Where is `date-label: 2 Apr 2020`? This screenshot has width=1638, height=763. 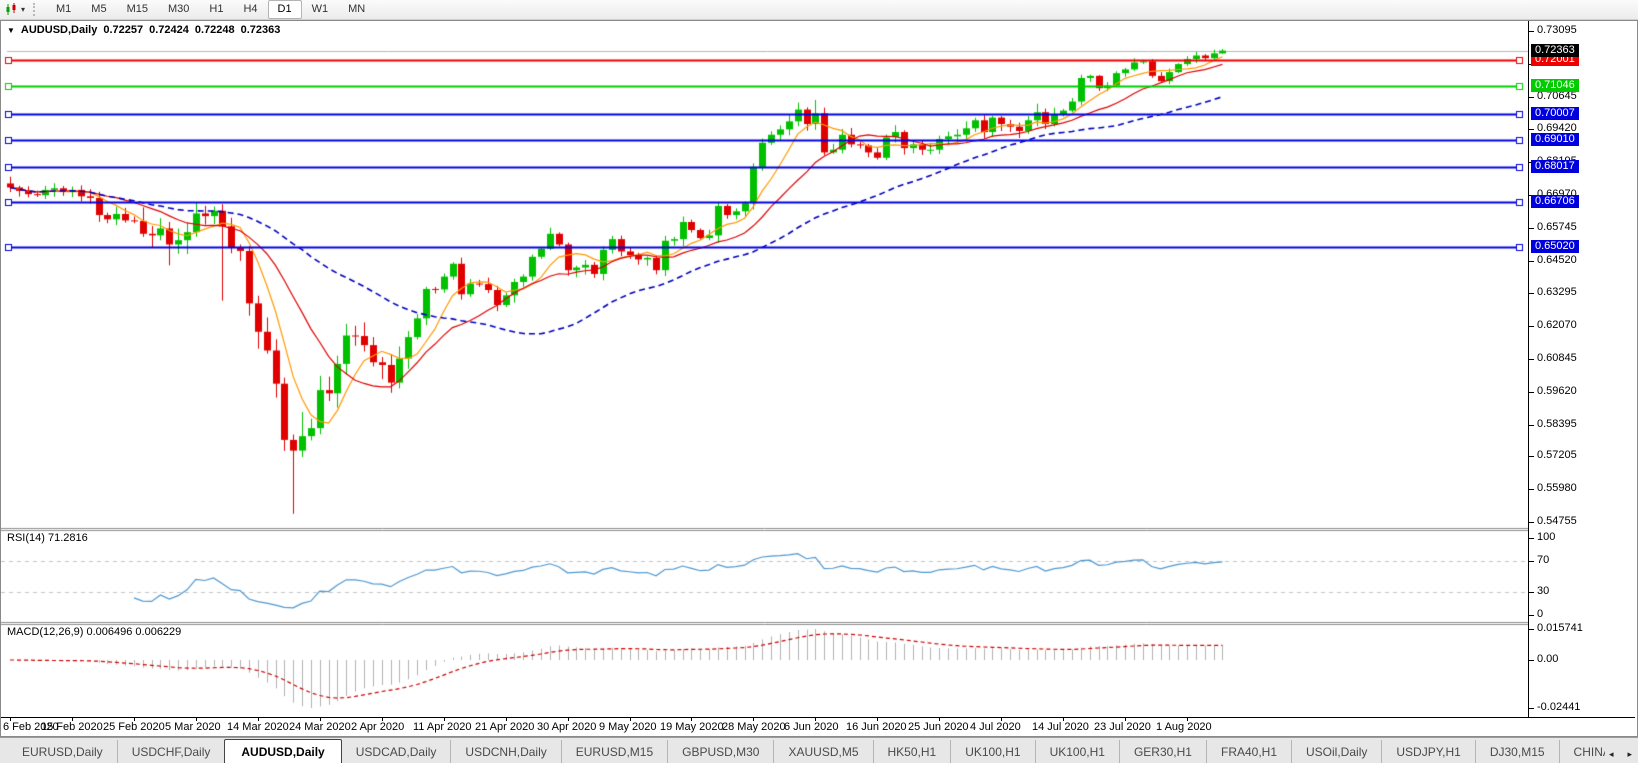
date-label: 2 Apr 2020 is located at coordinates (378, 727).